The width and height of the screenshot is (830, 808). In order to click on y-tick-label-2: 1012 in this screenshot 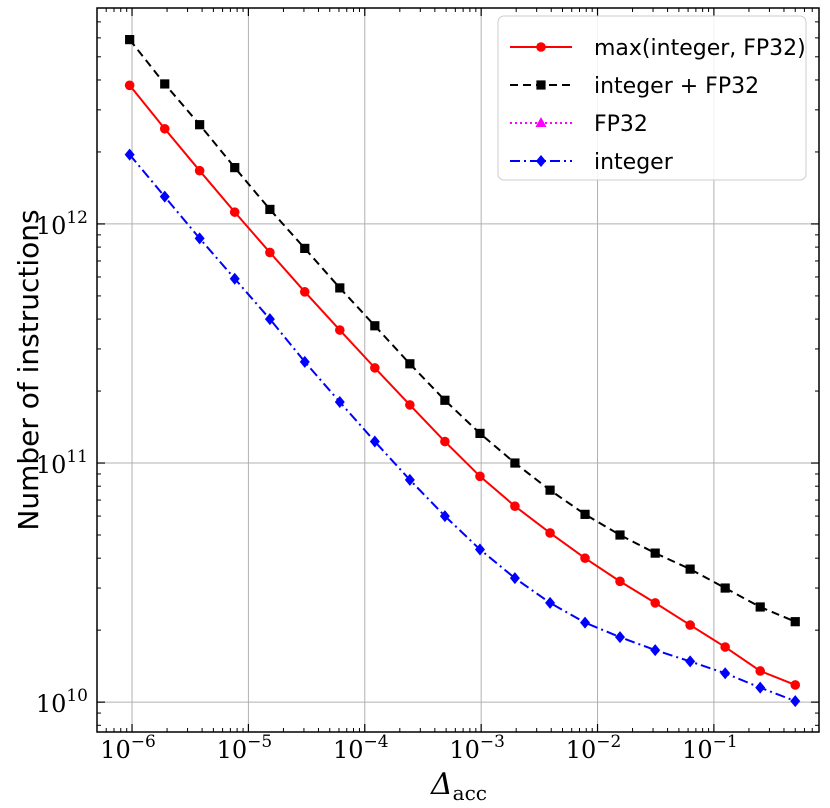, I will do `click(62, 224)`.